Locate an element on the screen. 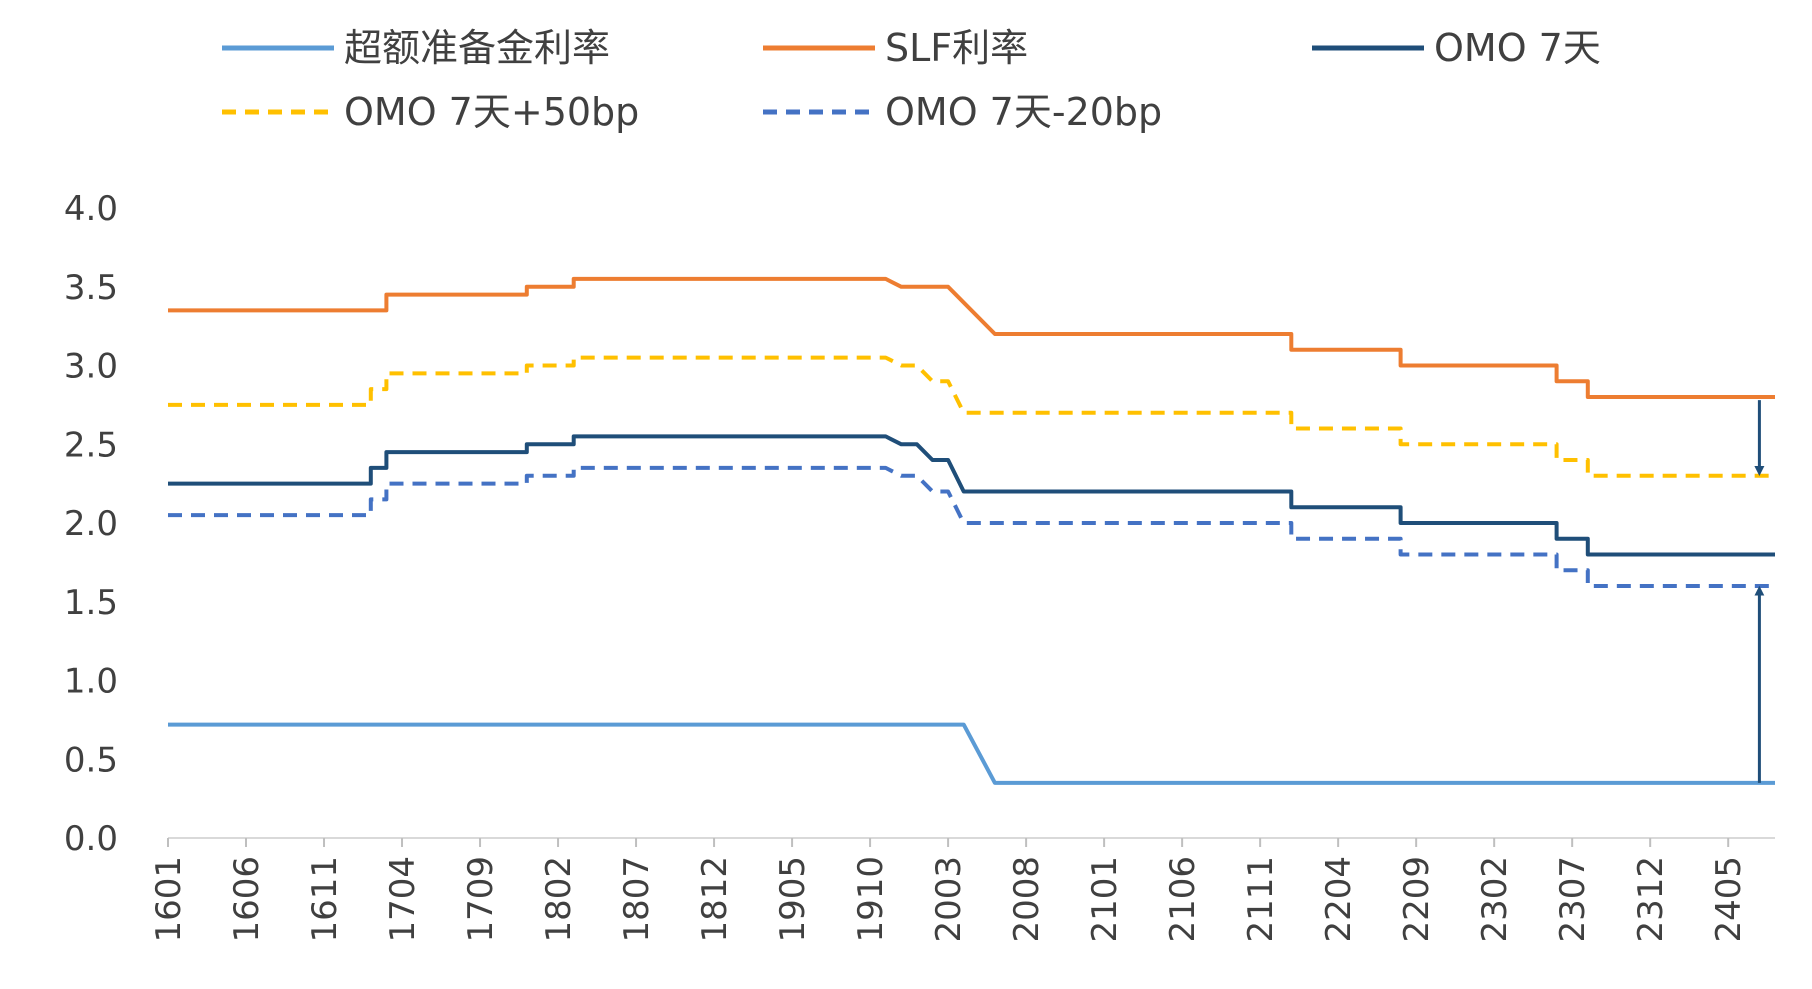  y-tick-label: 0.5 is located at coordinates (91, 760).